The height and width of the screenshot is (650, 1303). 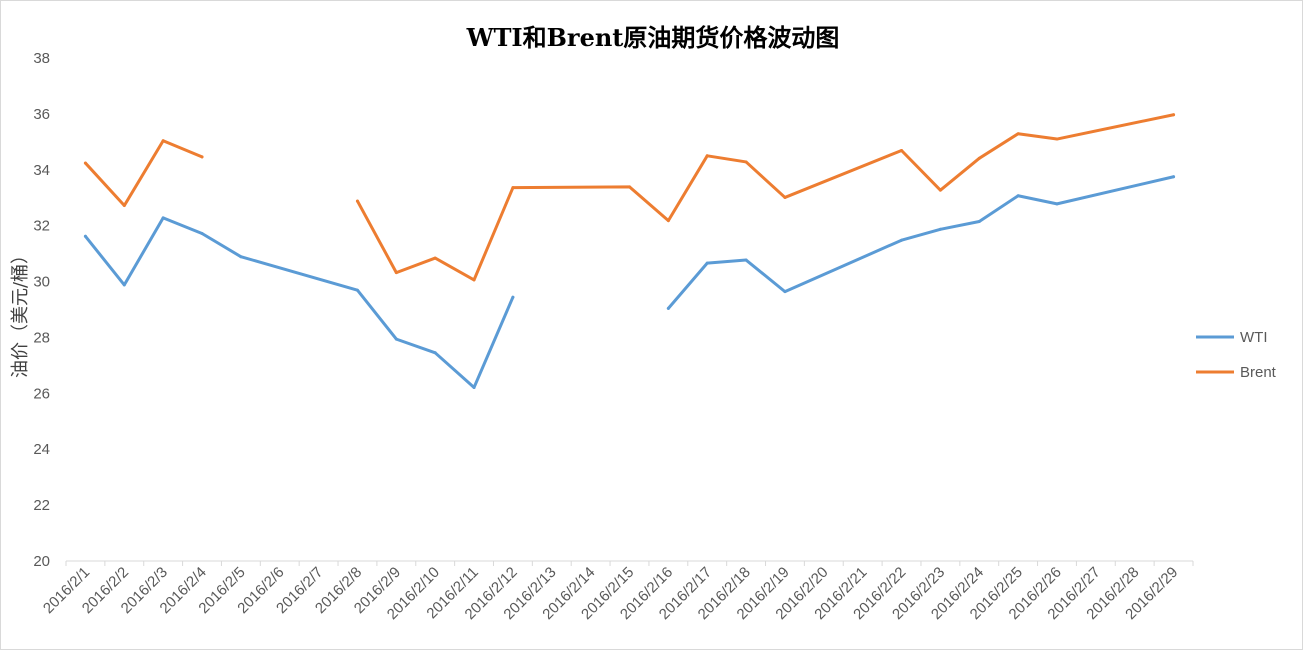 I want to click on y-axis-label: 油价（美元/桶）, so click(x=20, y=312).